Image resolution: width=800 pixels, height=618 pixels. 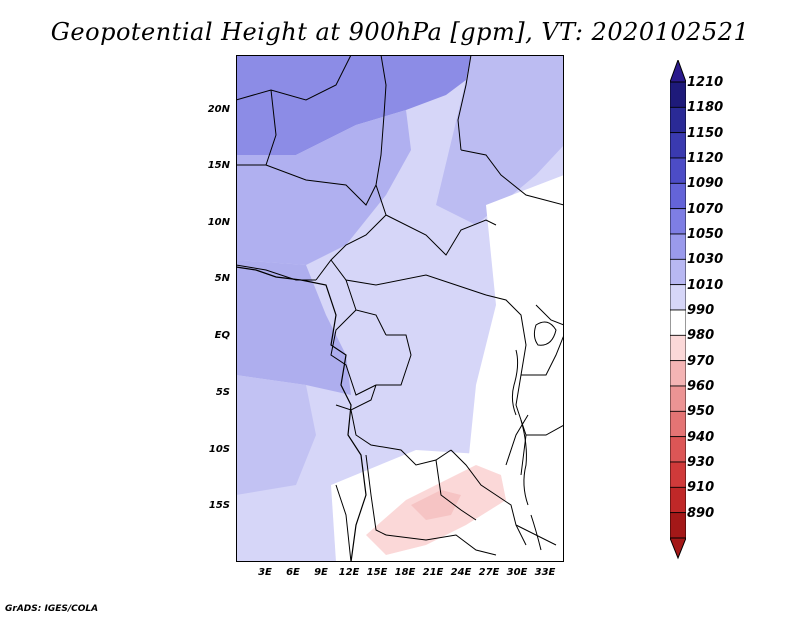 I want to click on colorbar-level-label: 1050, so click(x=705, y=234).